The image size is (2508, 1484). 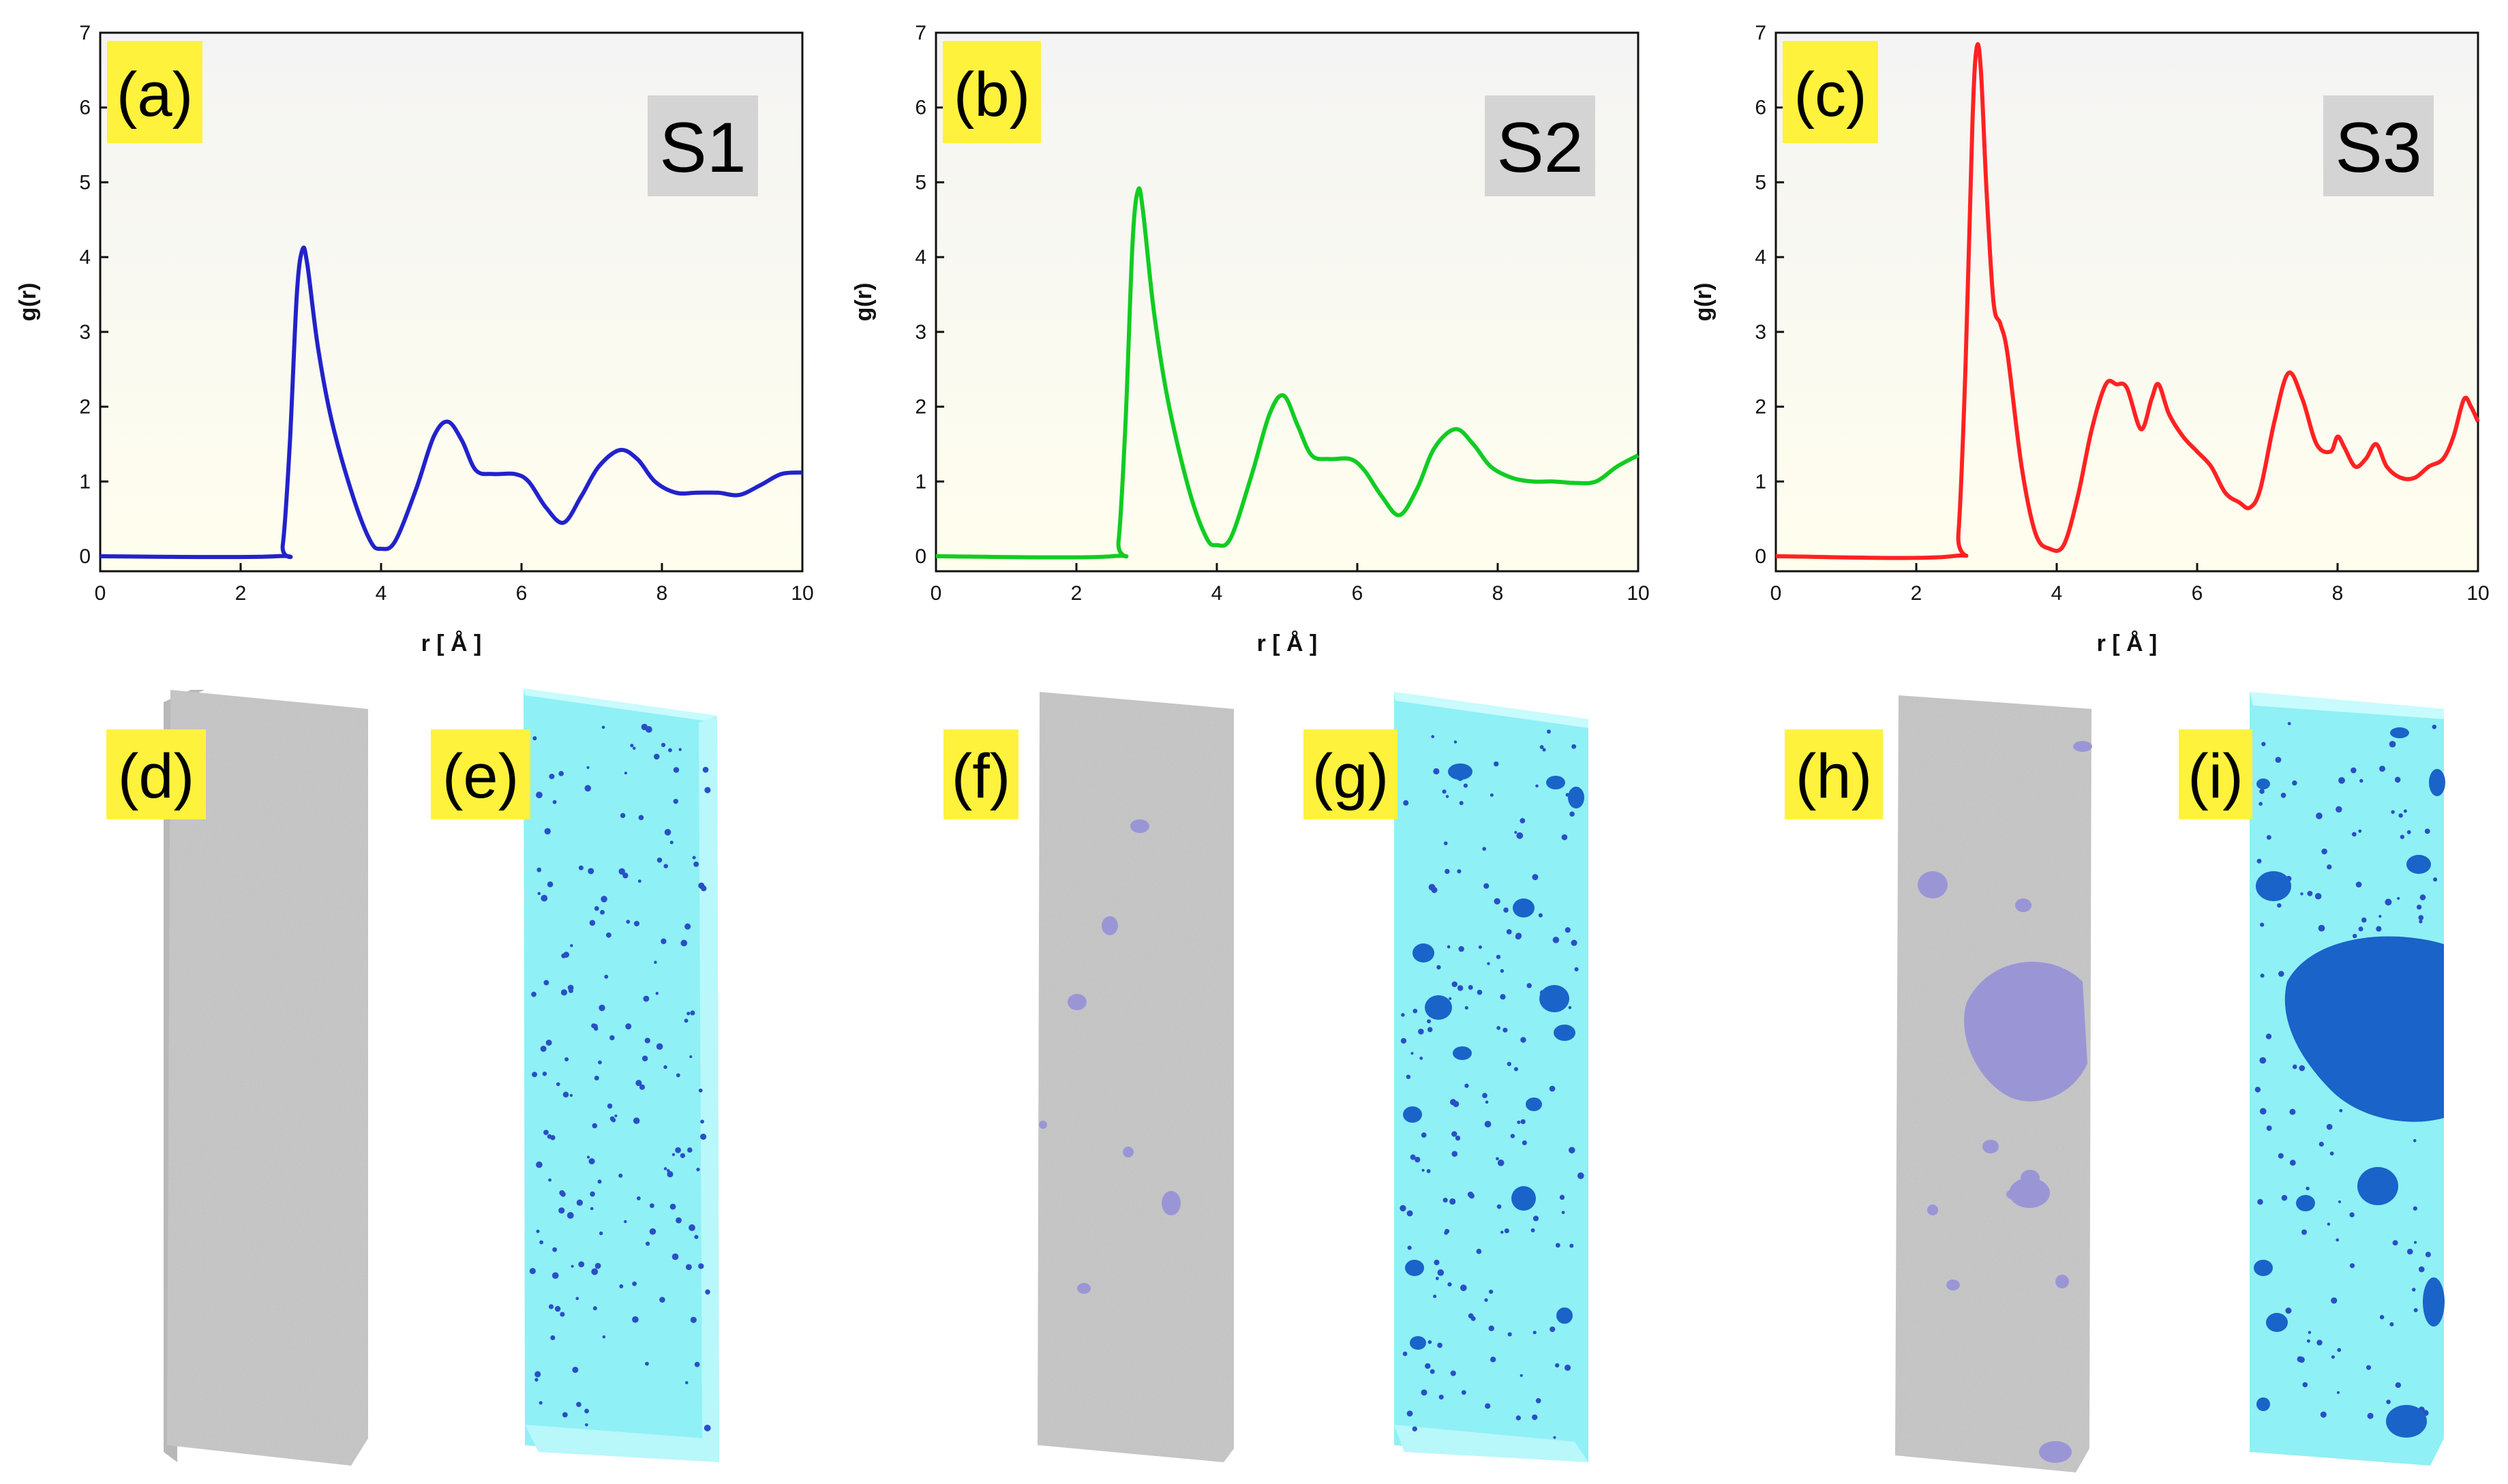 What do you see at coordinates (1491, 710) in the screenshot?
I see `slab-top-face` at bounding box center [1491, 710].